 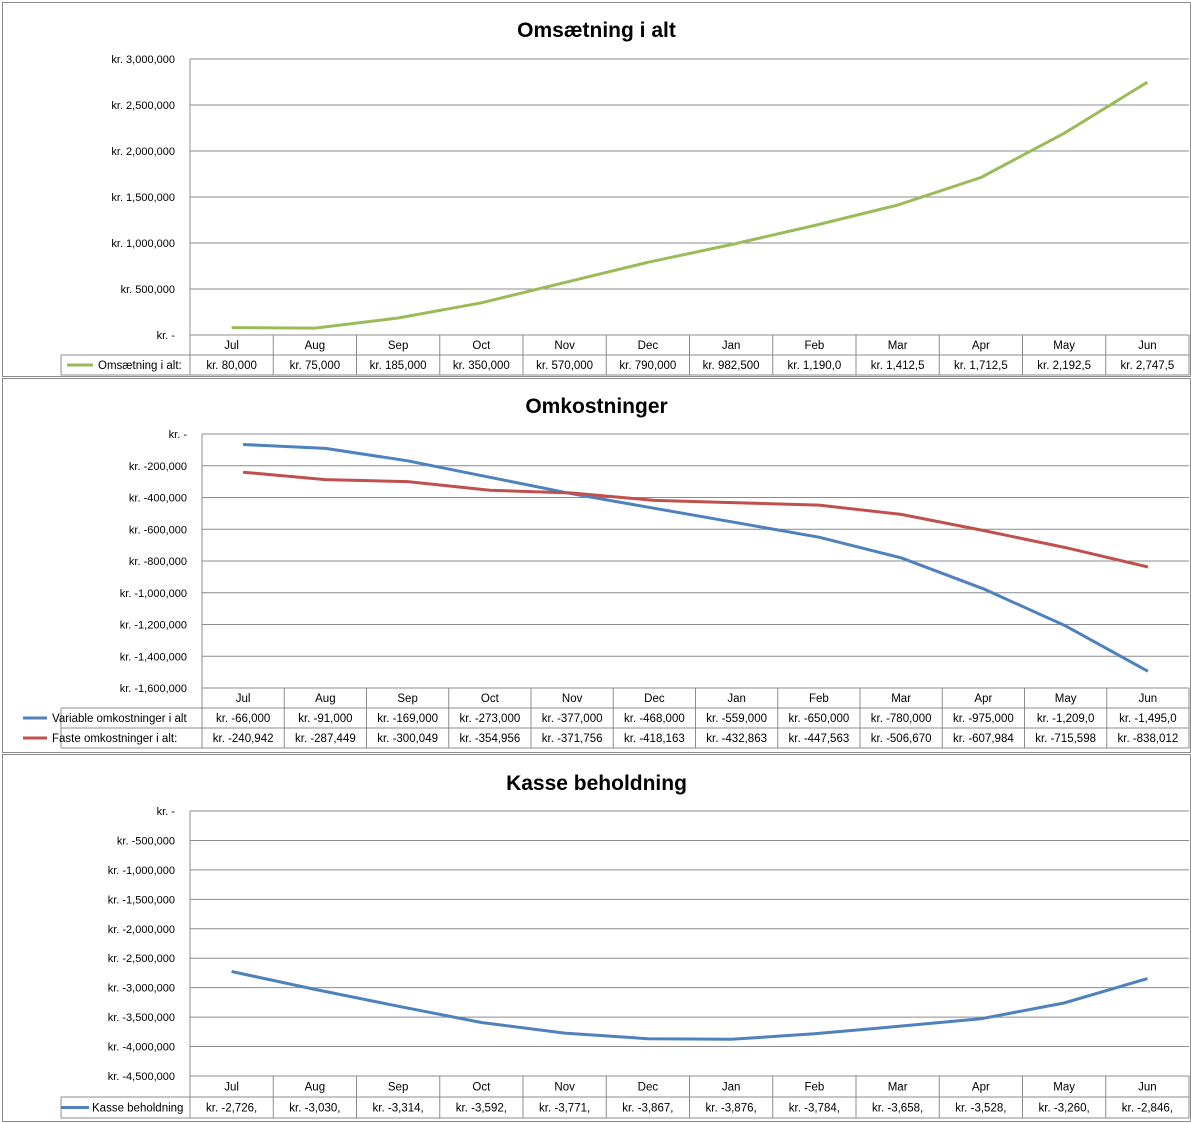 I want to click on table-value: kr. -418,163, so click(x=654, y=739).